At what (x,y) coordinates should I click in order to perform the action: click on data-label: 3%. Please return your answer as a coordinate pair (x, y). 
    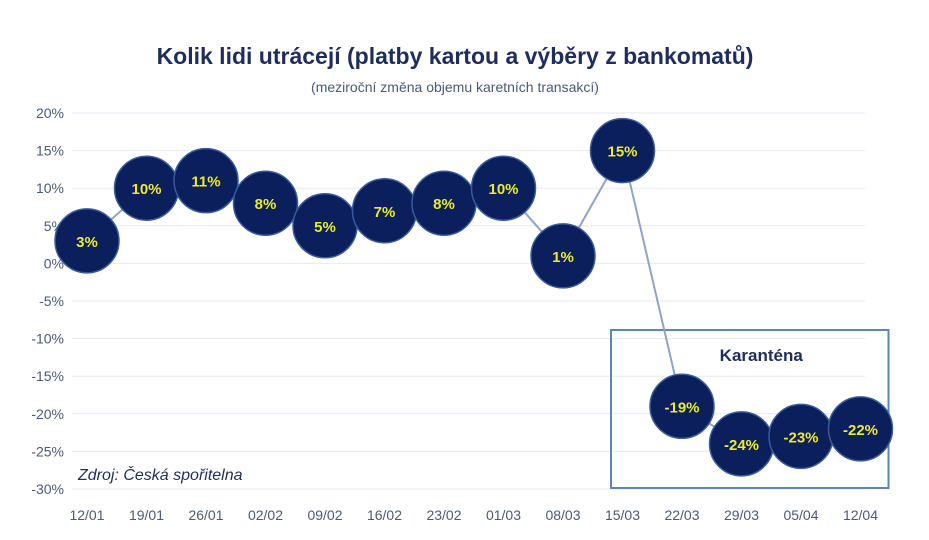
    Looking at the image, I should click on (87, 242).